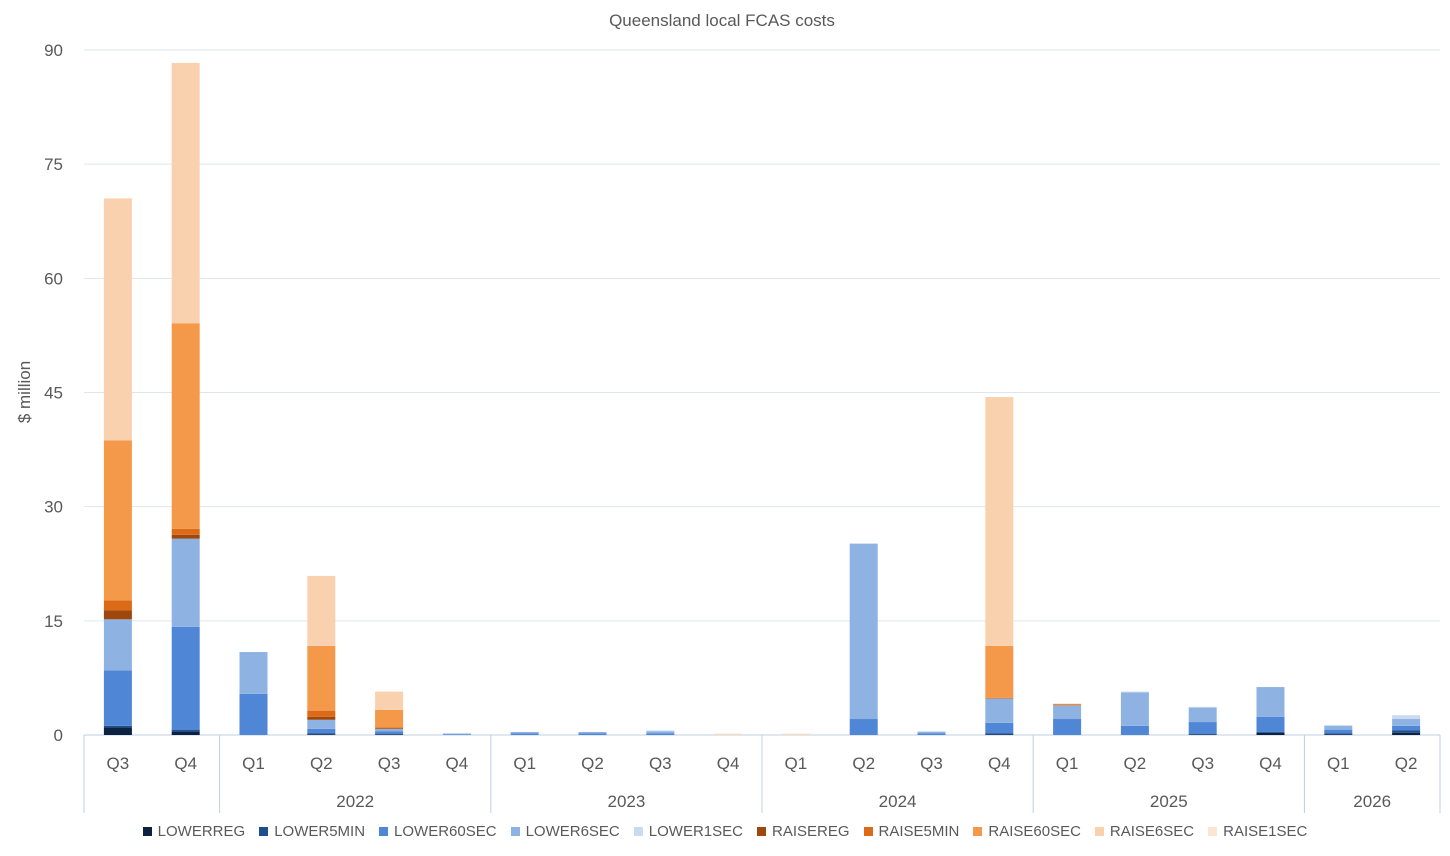 This screenshot has height=856, width=1450. I want to click on year-label: 2025, so click(1169, 801).